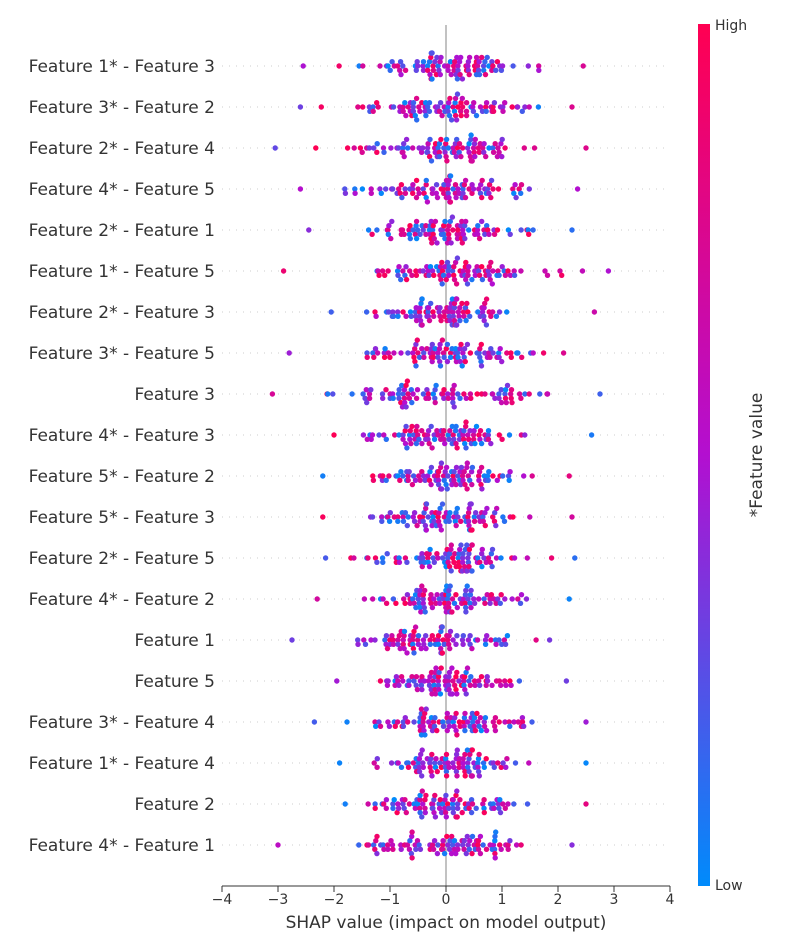  What do you see at coordinates (757, 455) in the screenshot?
I see `colorbar-title: *Feature value` at bounding box center [757, 455].